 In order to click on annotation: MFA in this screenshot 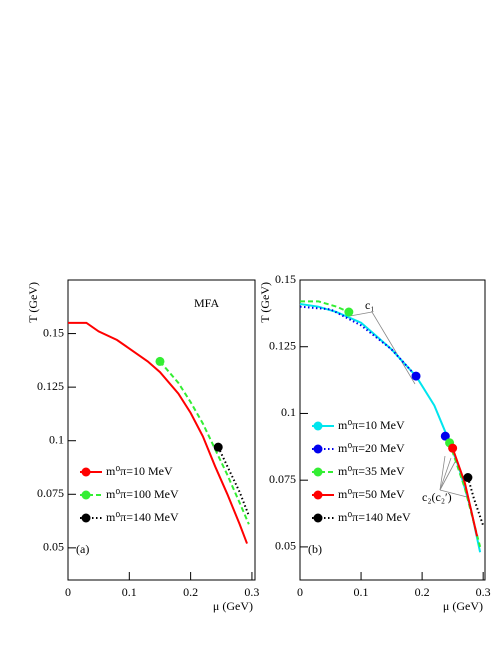, I will do `click(206, 303)`.